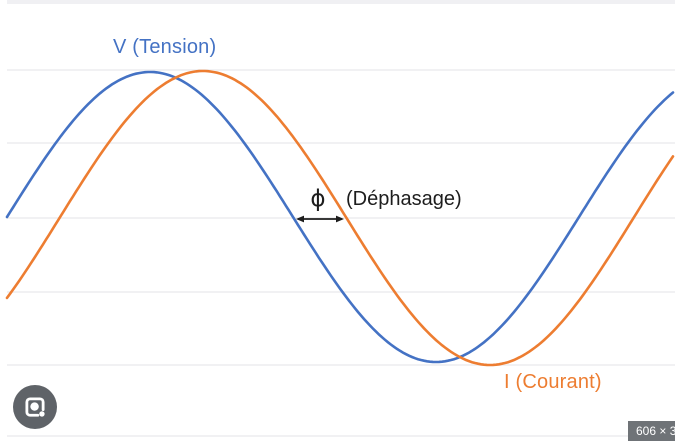 This screenshot has width=675, height=441. I want to click on google-lens-icon, so click(35, 407).